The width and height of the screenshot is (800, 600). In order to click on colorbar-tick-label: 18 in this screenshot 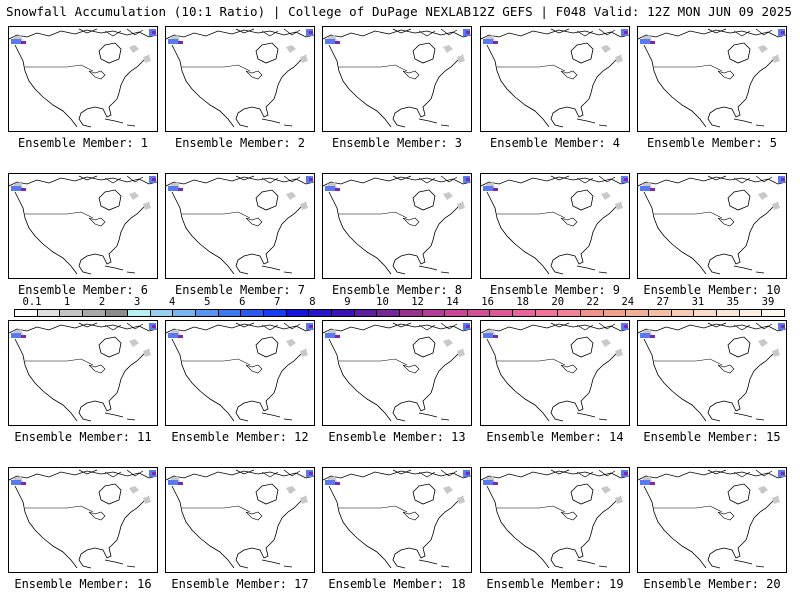, I will do `click(522, 302)`.